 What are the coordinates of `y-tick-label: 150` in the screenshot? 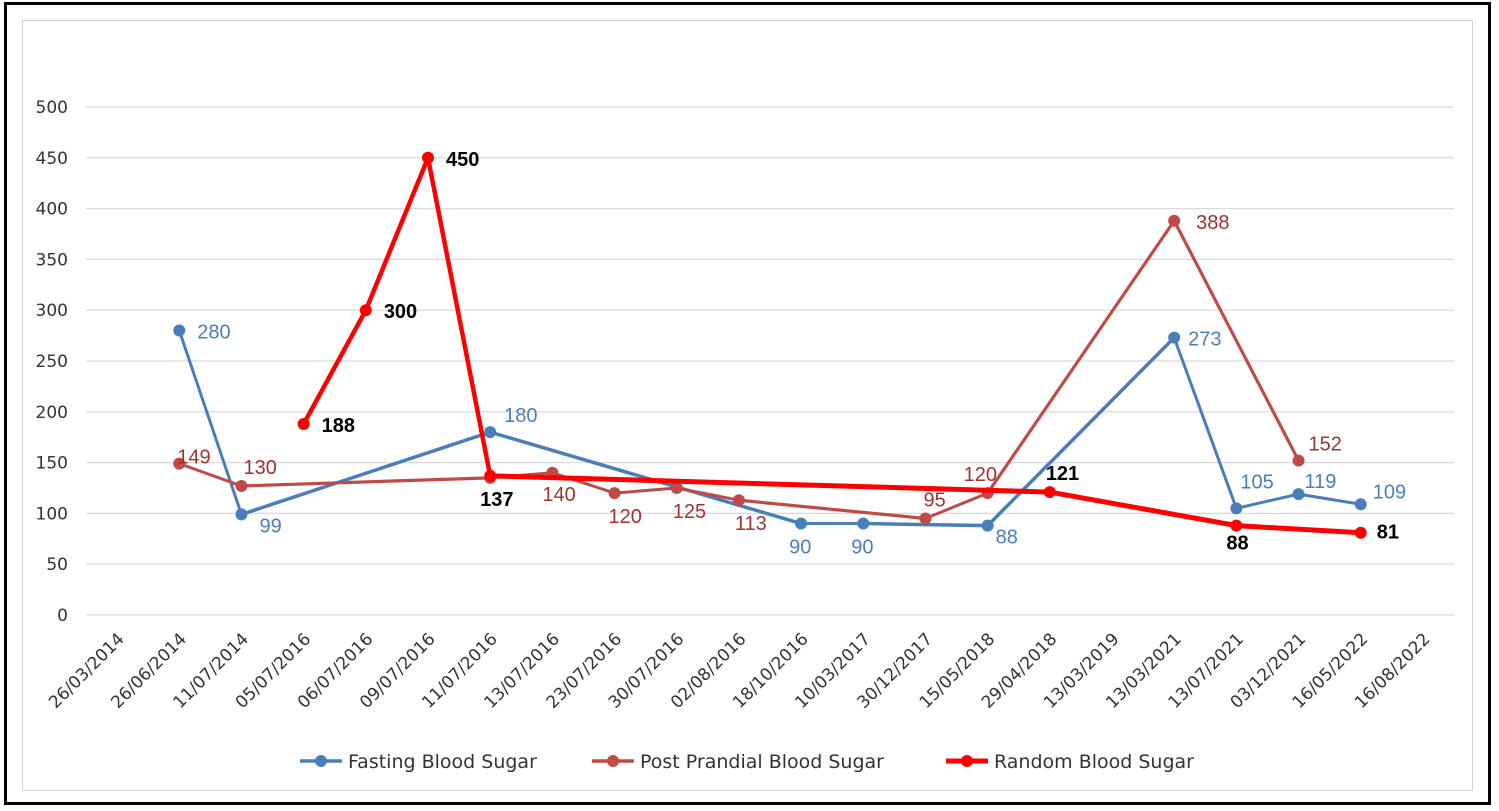 It's located at (52, 464).